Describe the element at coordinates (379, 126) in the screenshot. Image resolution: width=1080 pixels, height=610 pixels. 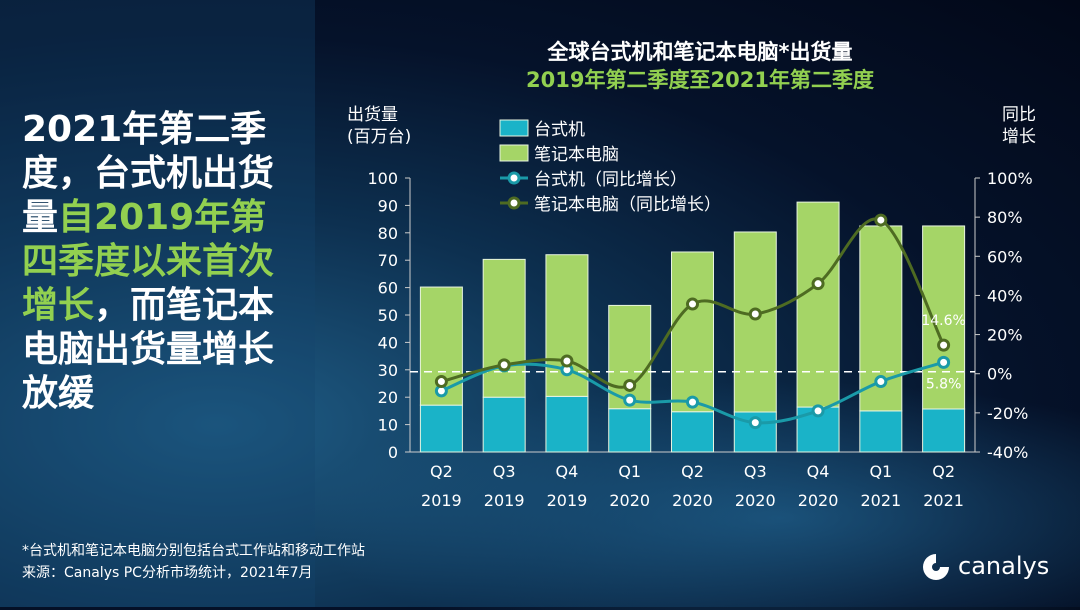
I see `y-axis-label: 出货量 (百万台)` at that location.